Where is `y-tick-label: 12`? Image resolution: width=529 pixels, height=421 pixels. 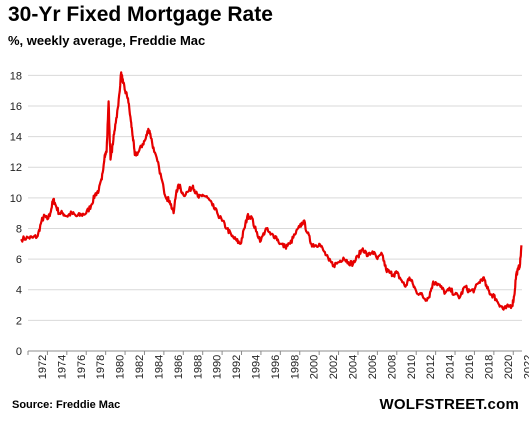 y-tick-label: 12 is located at coordinates (16, 168).